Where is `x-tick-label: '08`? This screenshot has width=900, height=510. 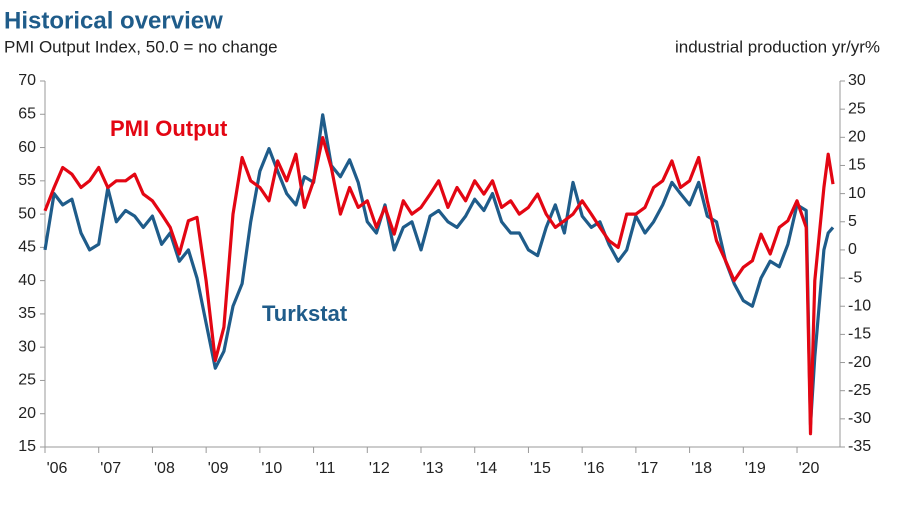
x-tick-label: '08 is located at coordinates (164, 468).